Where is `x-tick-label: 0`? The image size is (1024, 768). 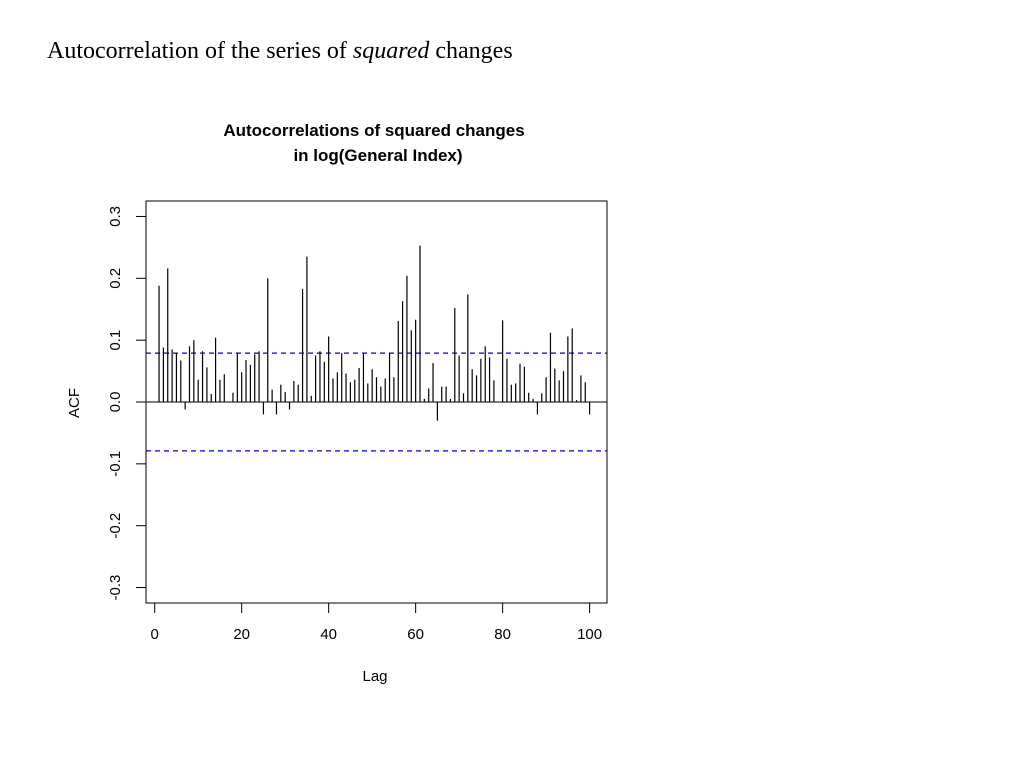 x-tick-label: 0 is located at coordinates (155, 634).